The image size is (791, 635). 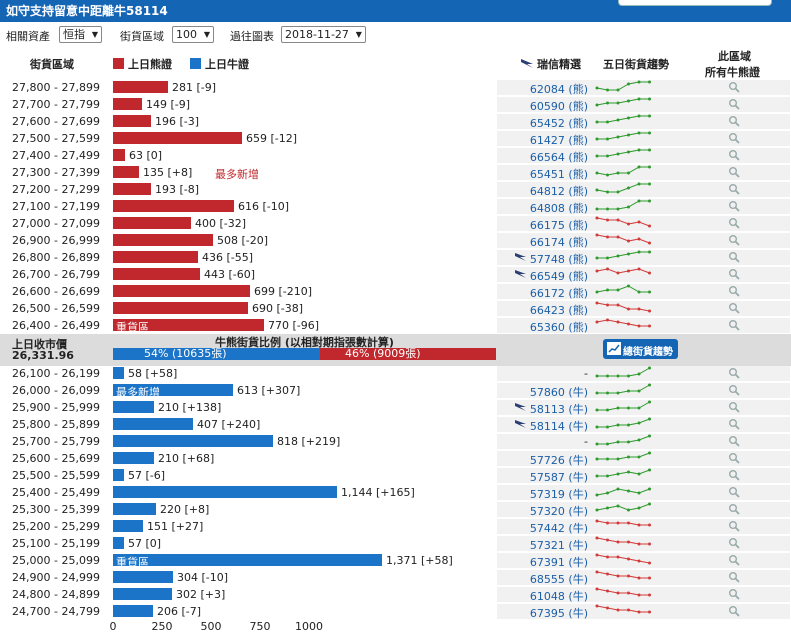 What do you see at coordinates (640, 349) in the screenshot?
I see `total-trend-button: 總街貨趨勢` at bounding box center [640, 349].